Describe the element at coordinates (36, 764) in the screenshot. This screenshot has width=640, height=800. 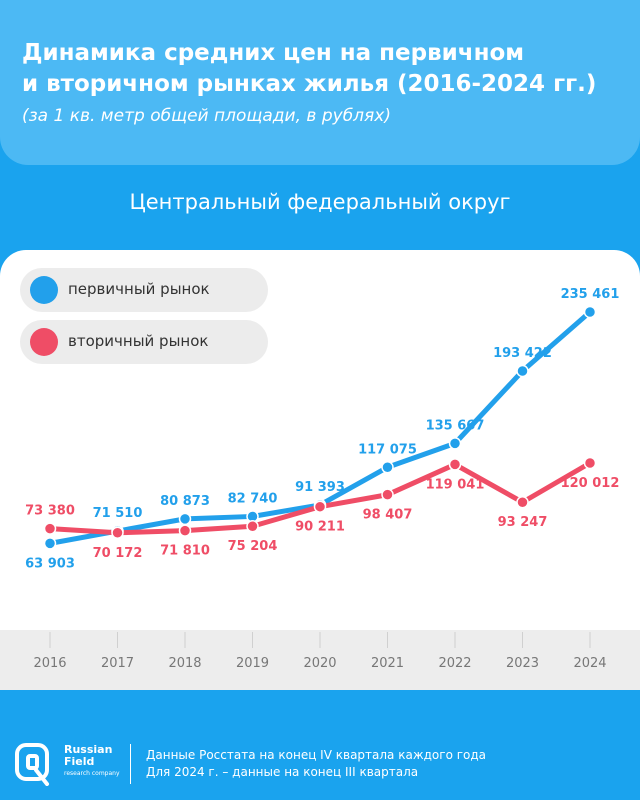
I see `brand-logo` at that location.